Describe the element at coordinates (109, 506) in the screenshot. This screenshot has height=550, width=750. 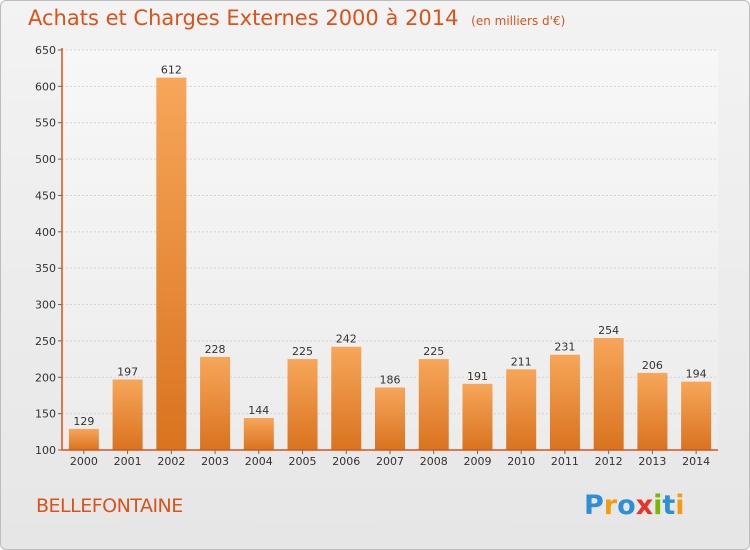
I see `commune-name: BELLEFONTAINE` at that location.